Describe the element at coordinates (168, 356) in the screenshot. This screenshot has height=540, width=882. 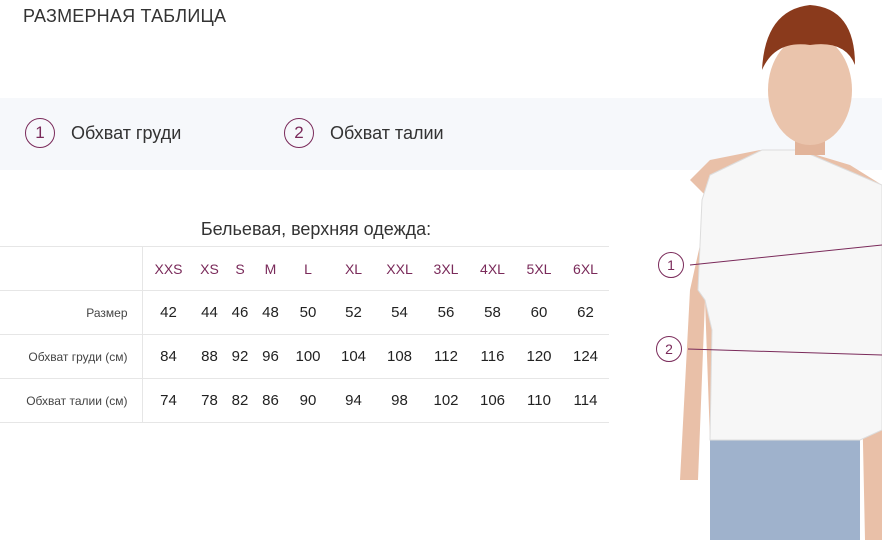
I see `table-cell: 84` at that location.